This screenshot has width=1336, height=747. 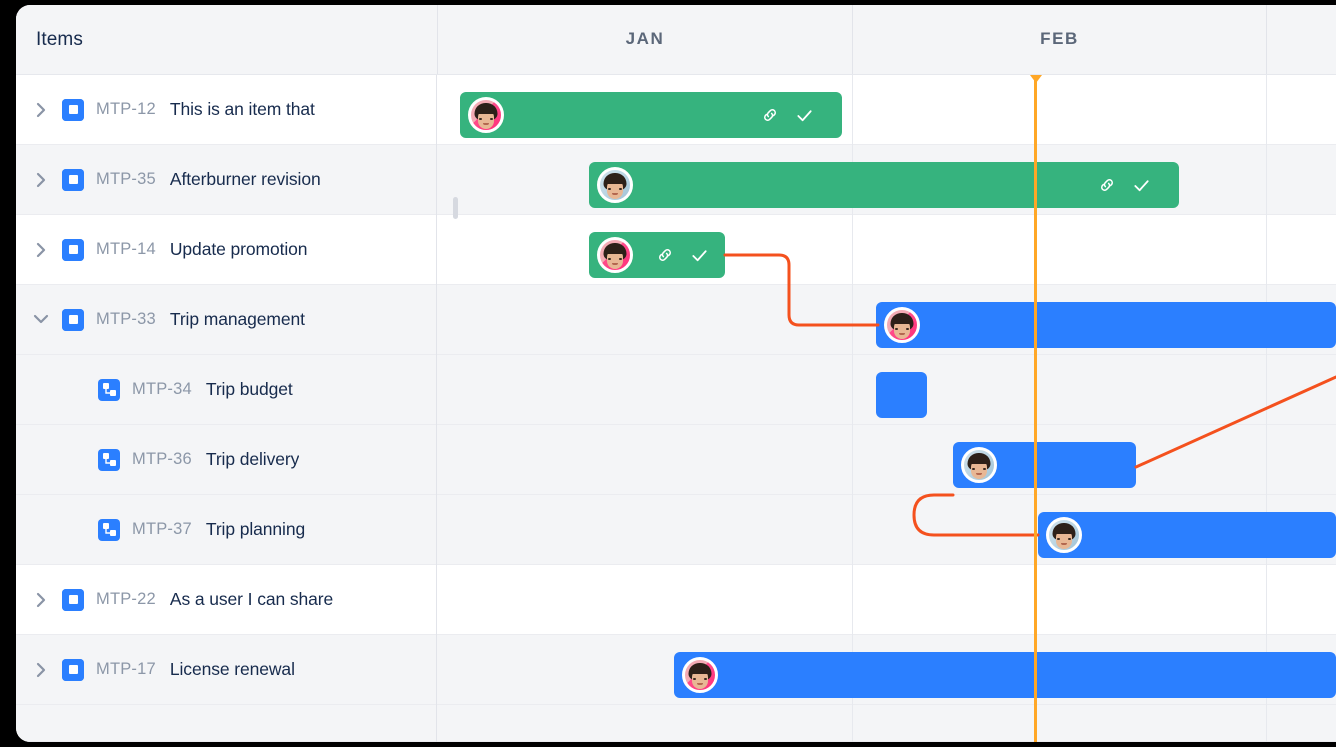 I want to click on today-line, so click(x=1035, y=408).